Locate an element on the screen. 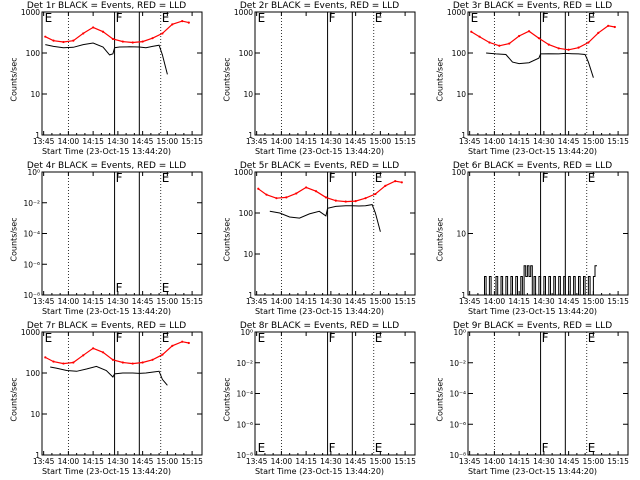  y-tick-label: 10⁻⁸ is located at coordinates (457, 455).